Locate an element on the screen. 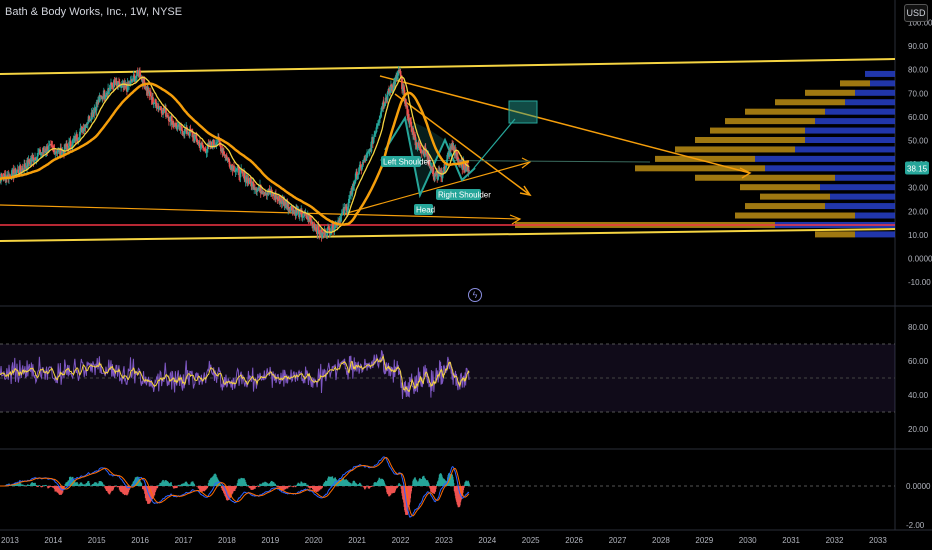 The height and width of the screenshot is (550, 932). channel-lower-line is located at coordinates (448, 235).